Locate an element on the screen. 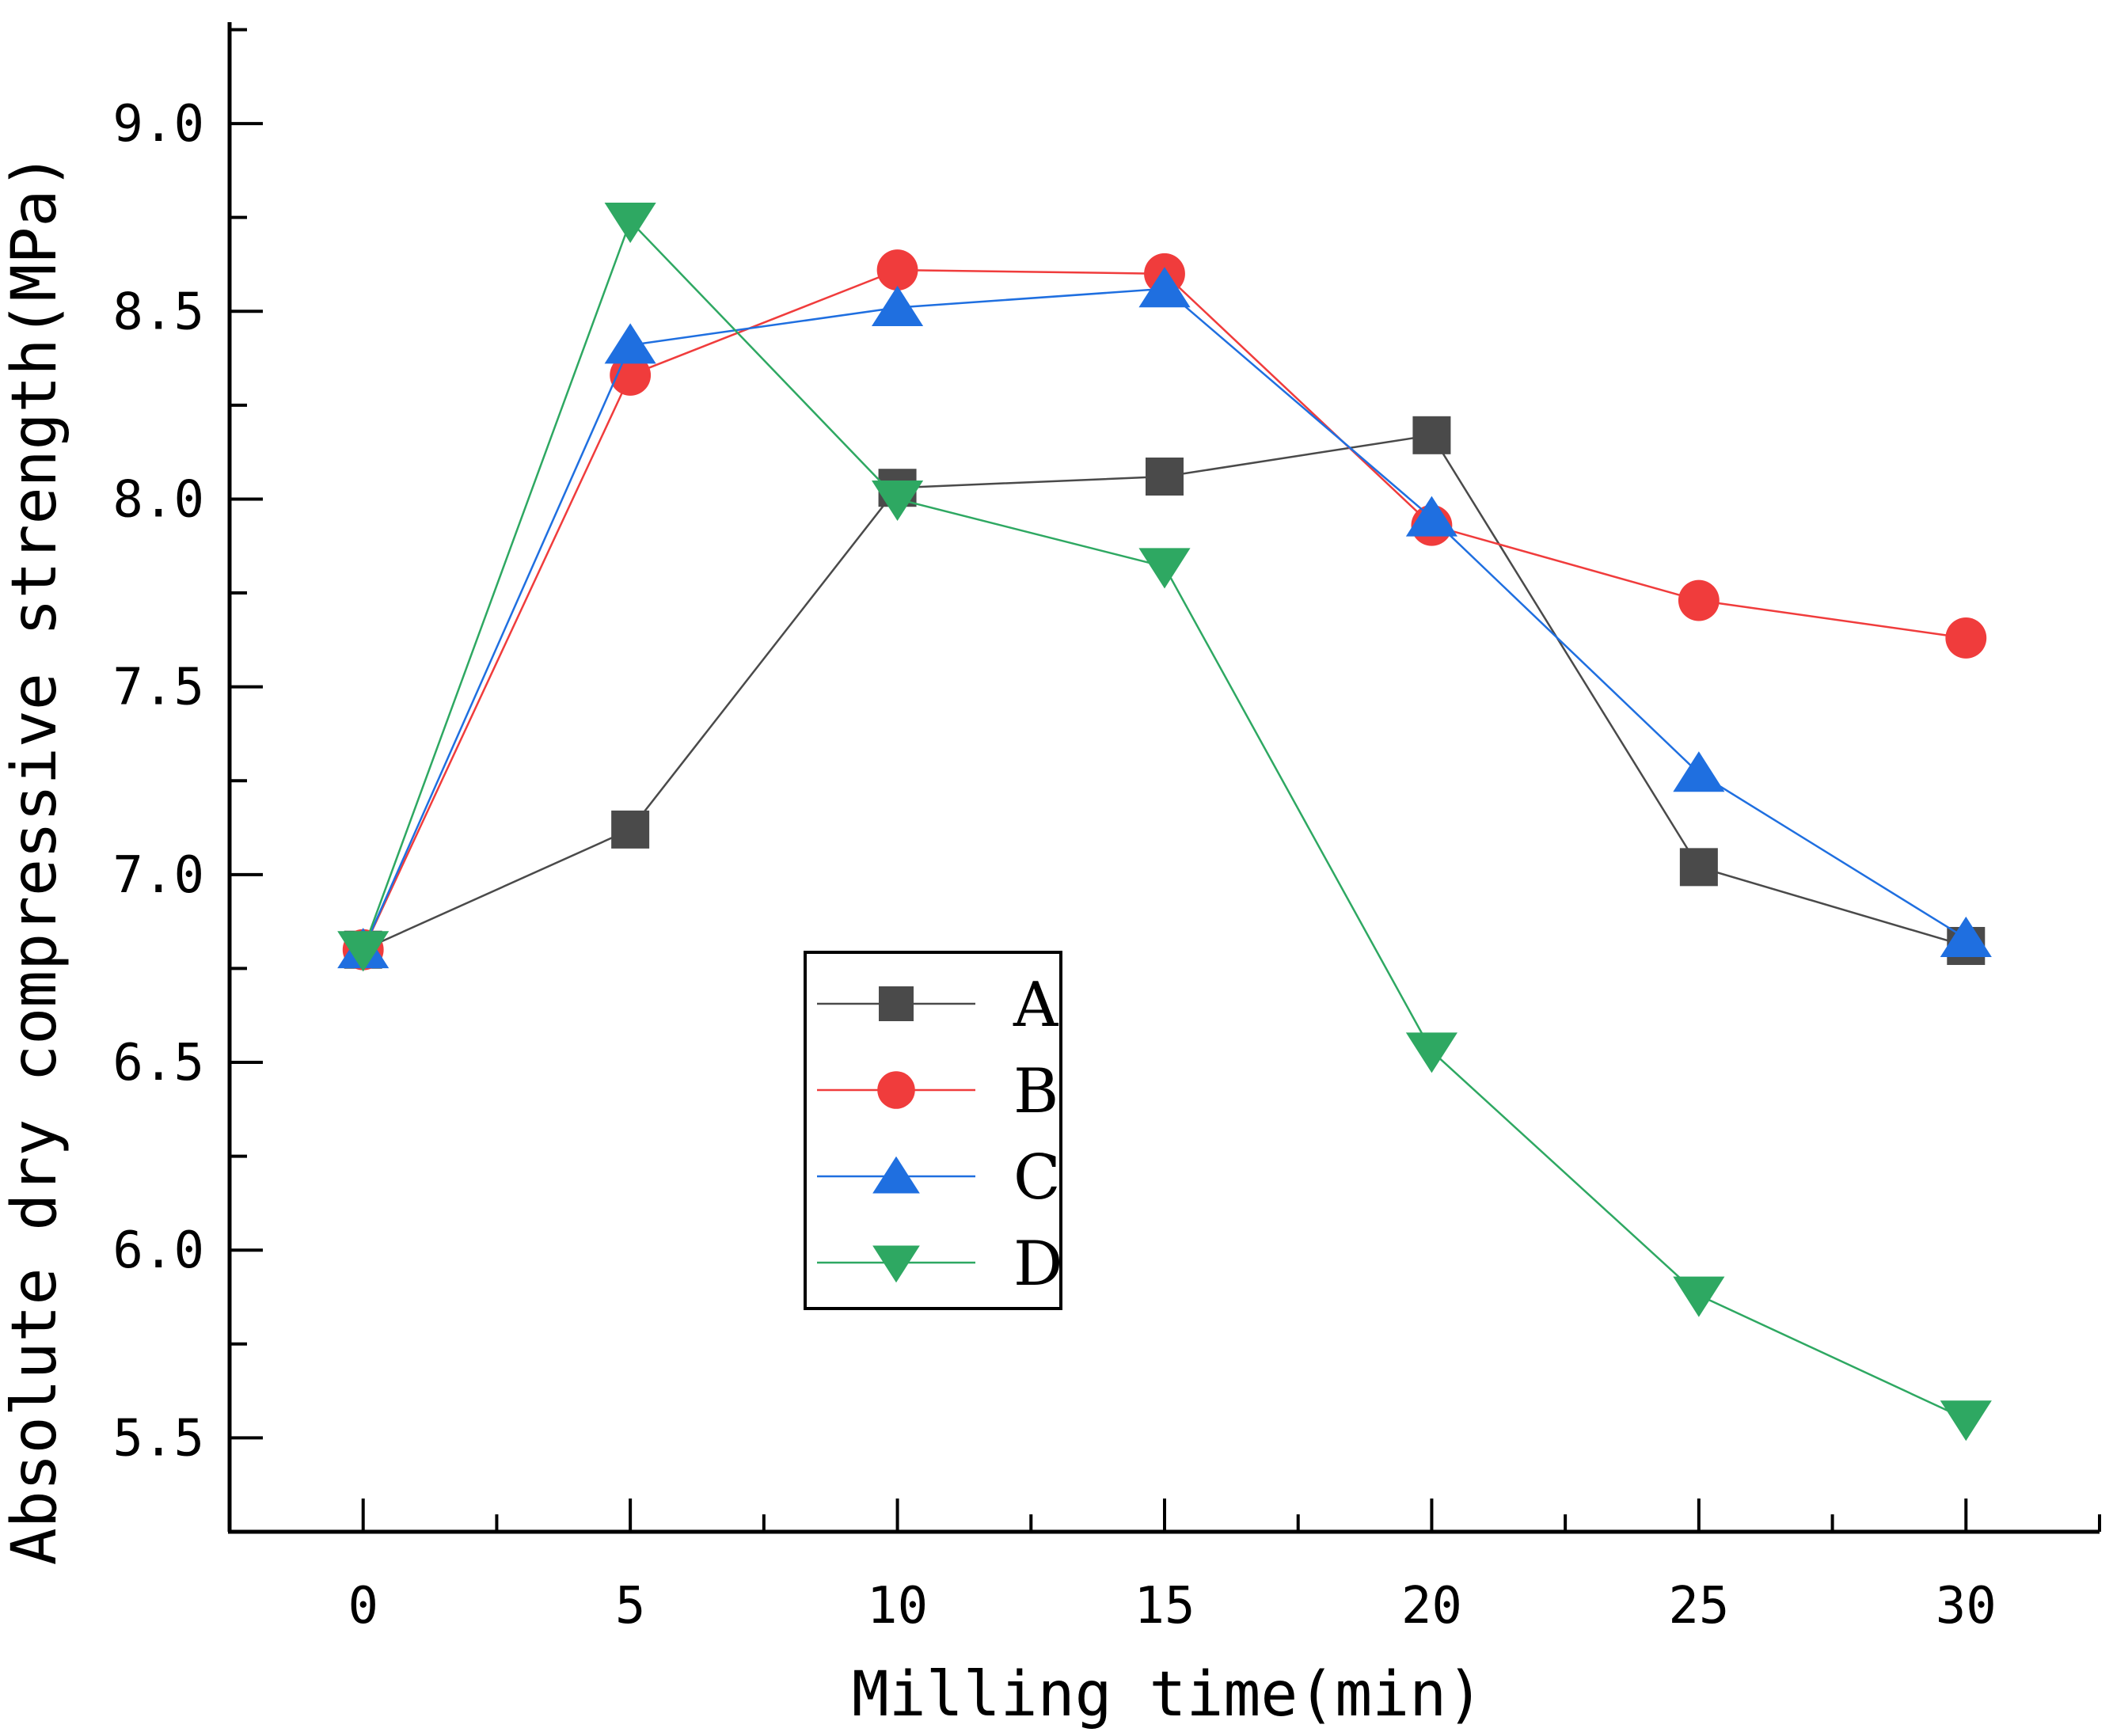 Image resolution: width=2113 pixels, height=1736 pixels. y-tick-label: 9.0 is located at coordinates (158, 125).